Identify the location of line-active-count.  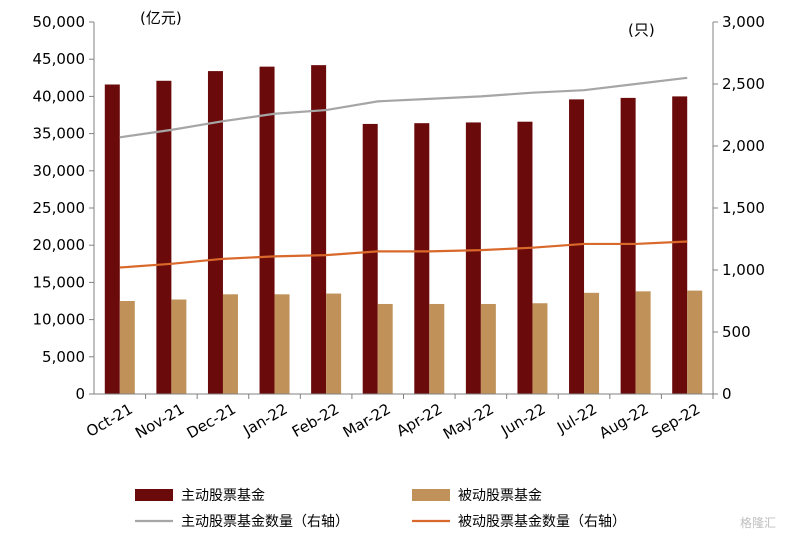
(403, 107).